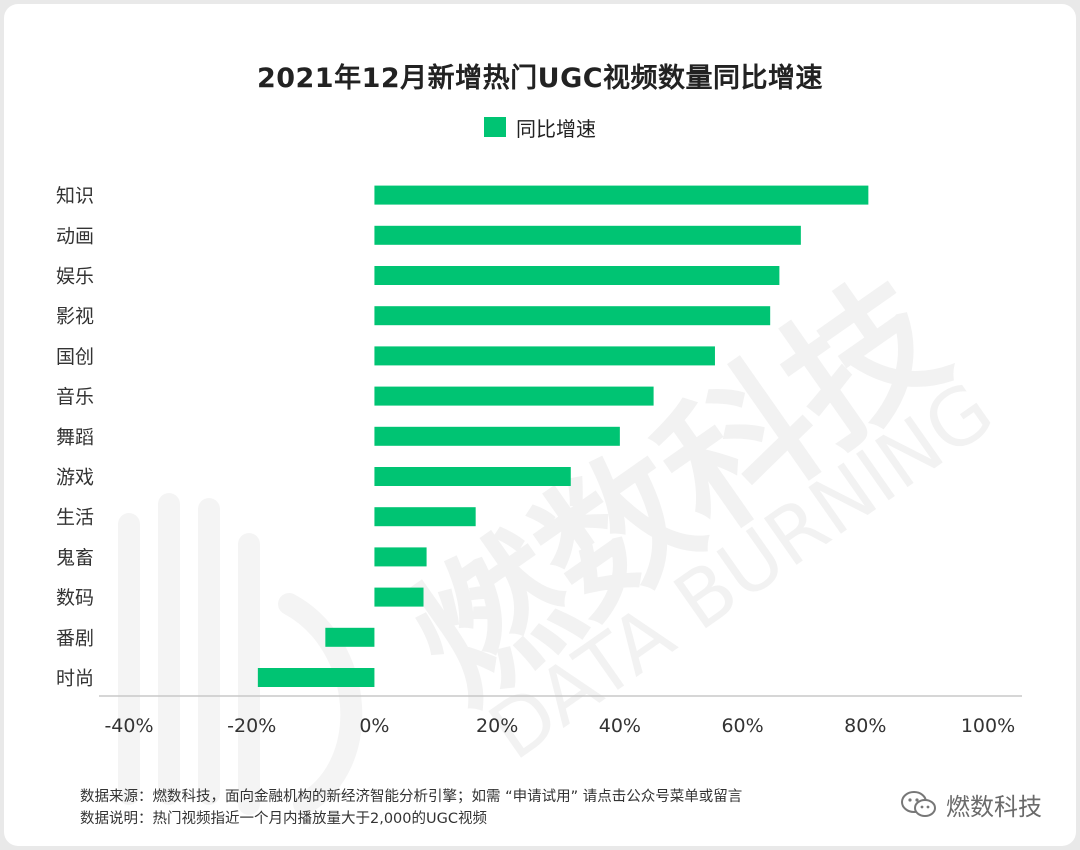 Image resolution: width=1080 pixels, height=850 pixels. I want to click on legend: 同比增速, so click(540, 127).